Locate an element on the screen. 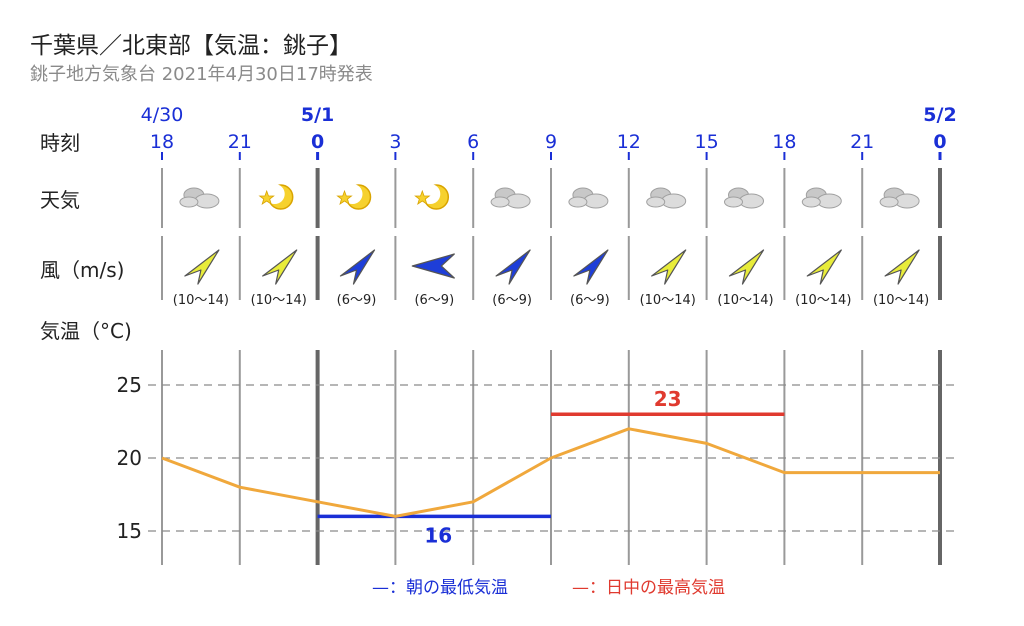 The height and width of the screenshot is (626, 1024). hour-ticks: 18 21 0 3 6 9 12 15 18 21 0 is located at coordinates (548, 145).